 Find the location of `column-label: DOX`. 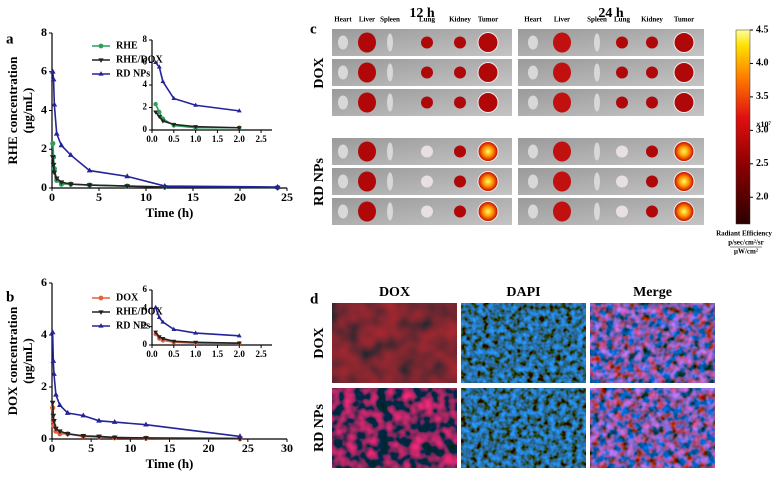

column-label: DOX is located at coordinates (394, 292).